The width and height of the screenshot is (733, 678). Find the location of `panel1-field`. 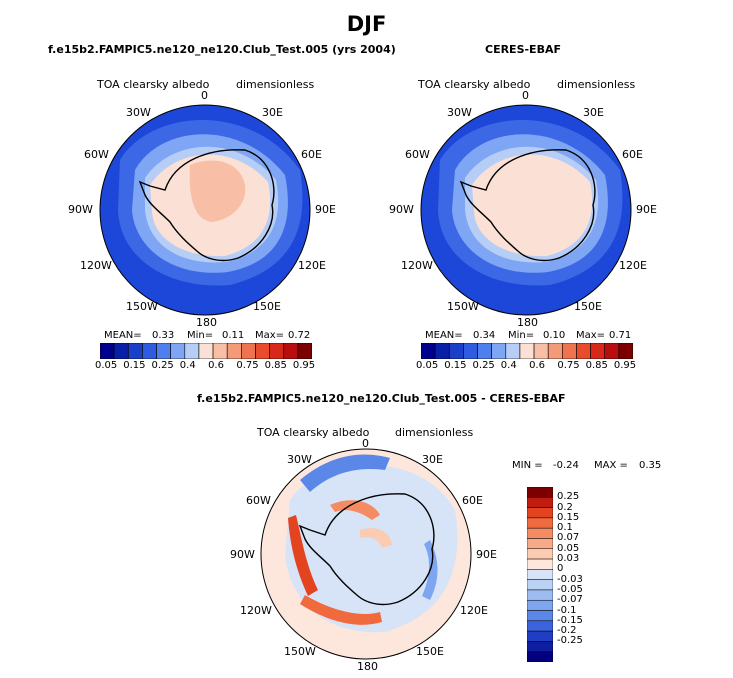

panel1-field is located at coordinates (205, 210).